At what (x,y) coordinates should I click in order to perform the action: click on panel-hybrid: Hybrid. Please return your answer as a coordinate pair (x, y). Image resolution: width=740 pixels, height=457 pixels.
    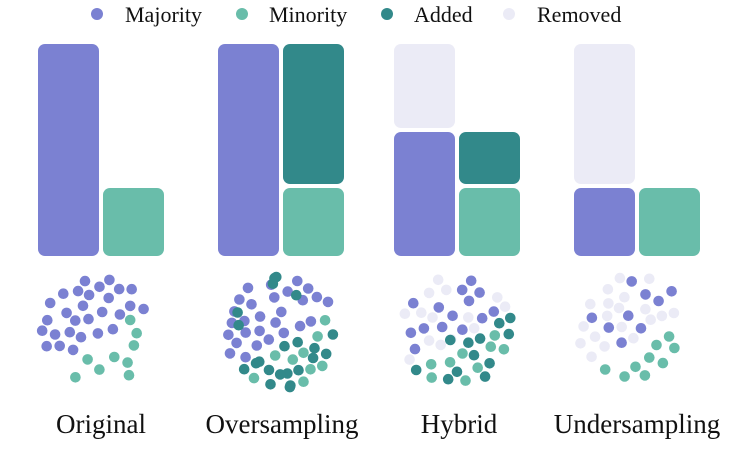
    Looking at the image, I should click on (457, 241).